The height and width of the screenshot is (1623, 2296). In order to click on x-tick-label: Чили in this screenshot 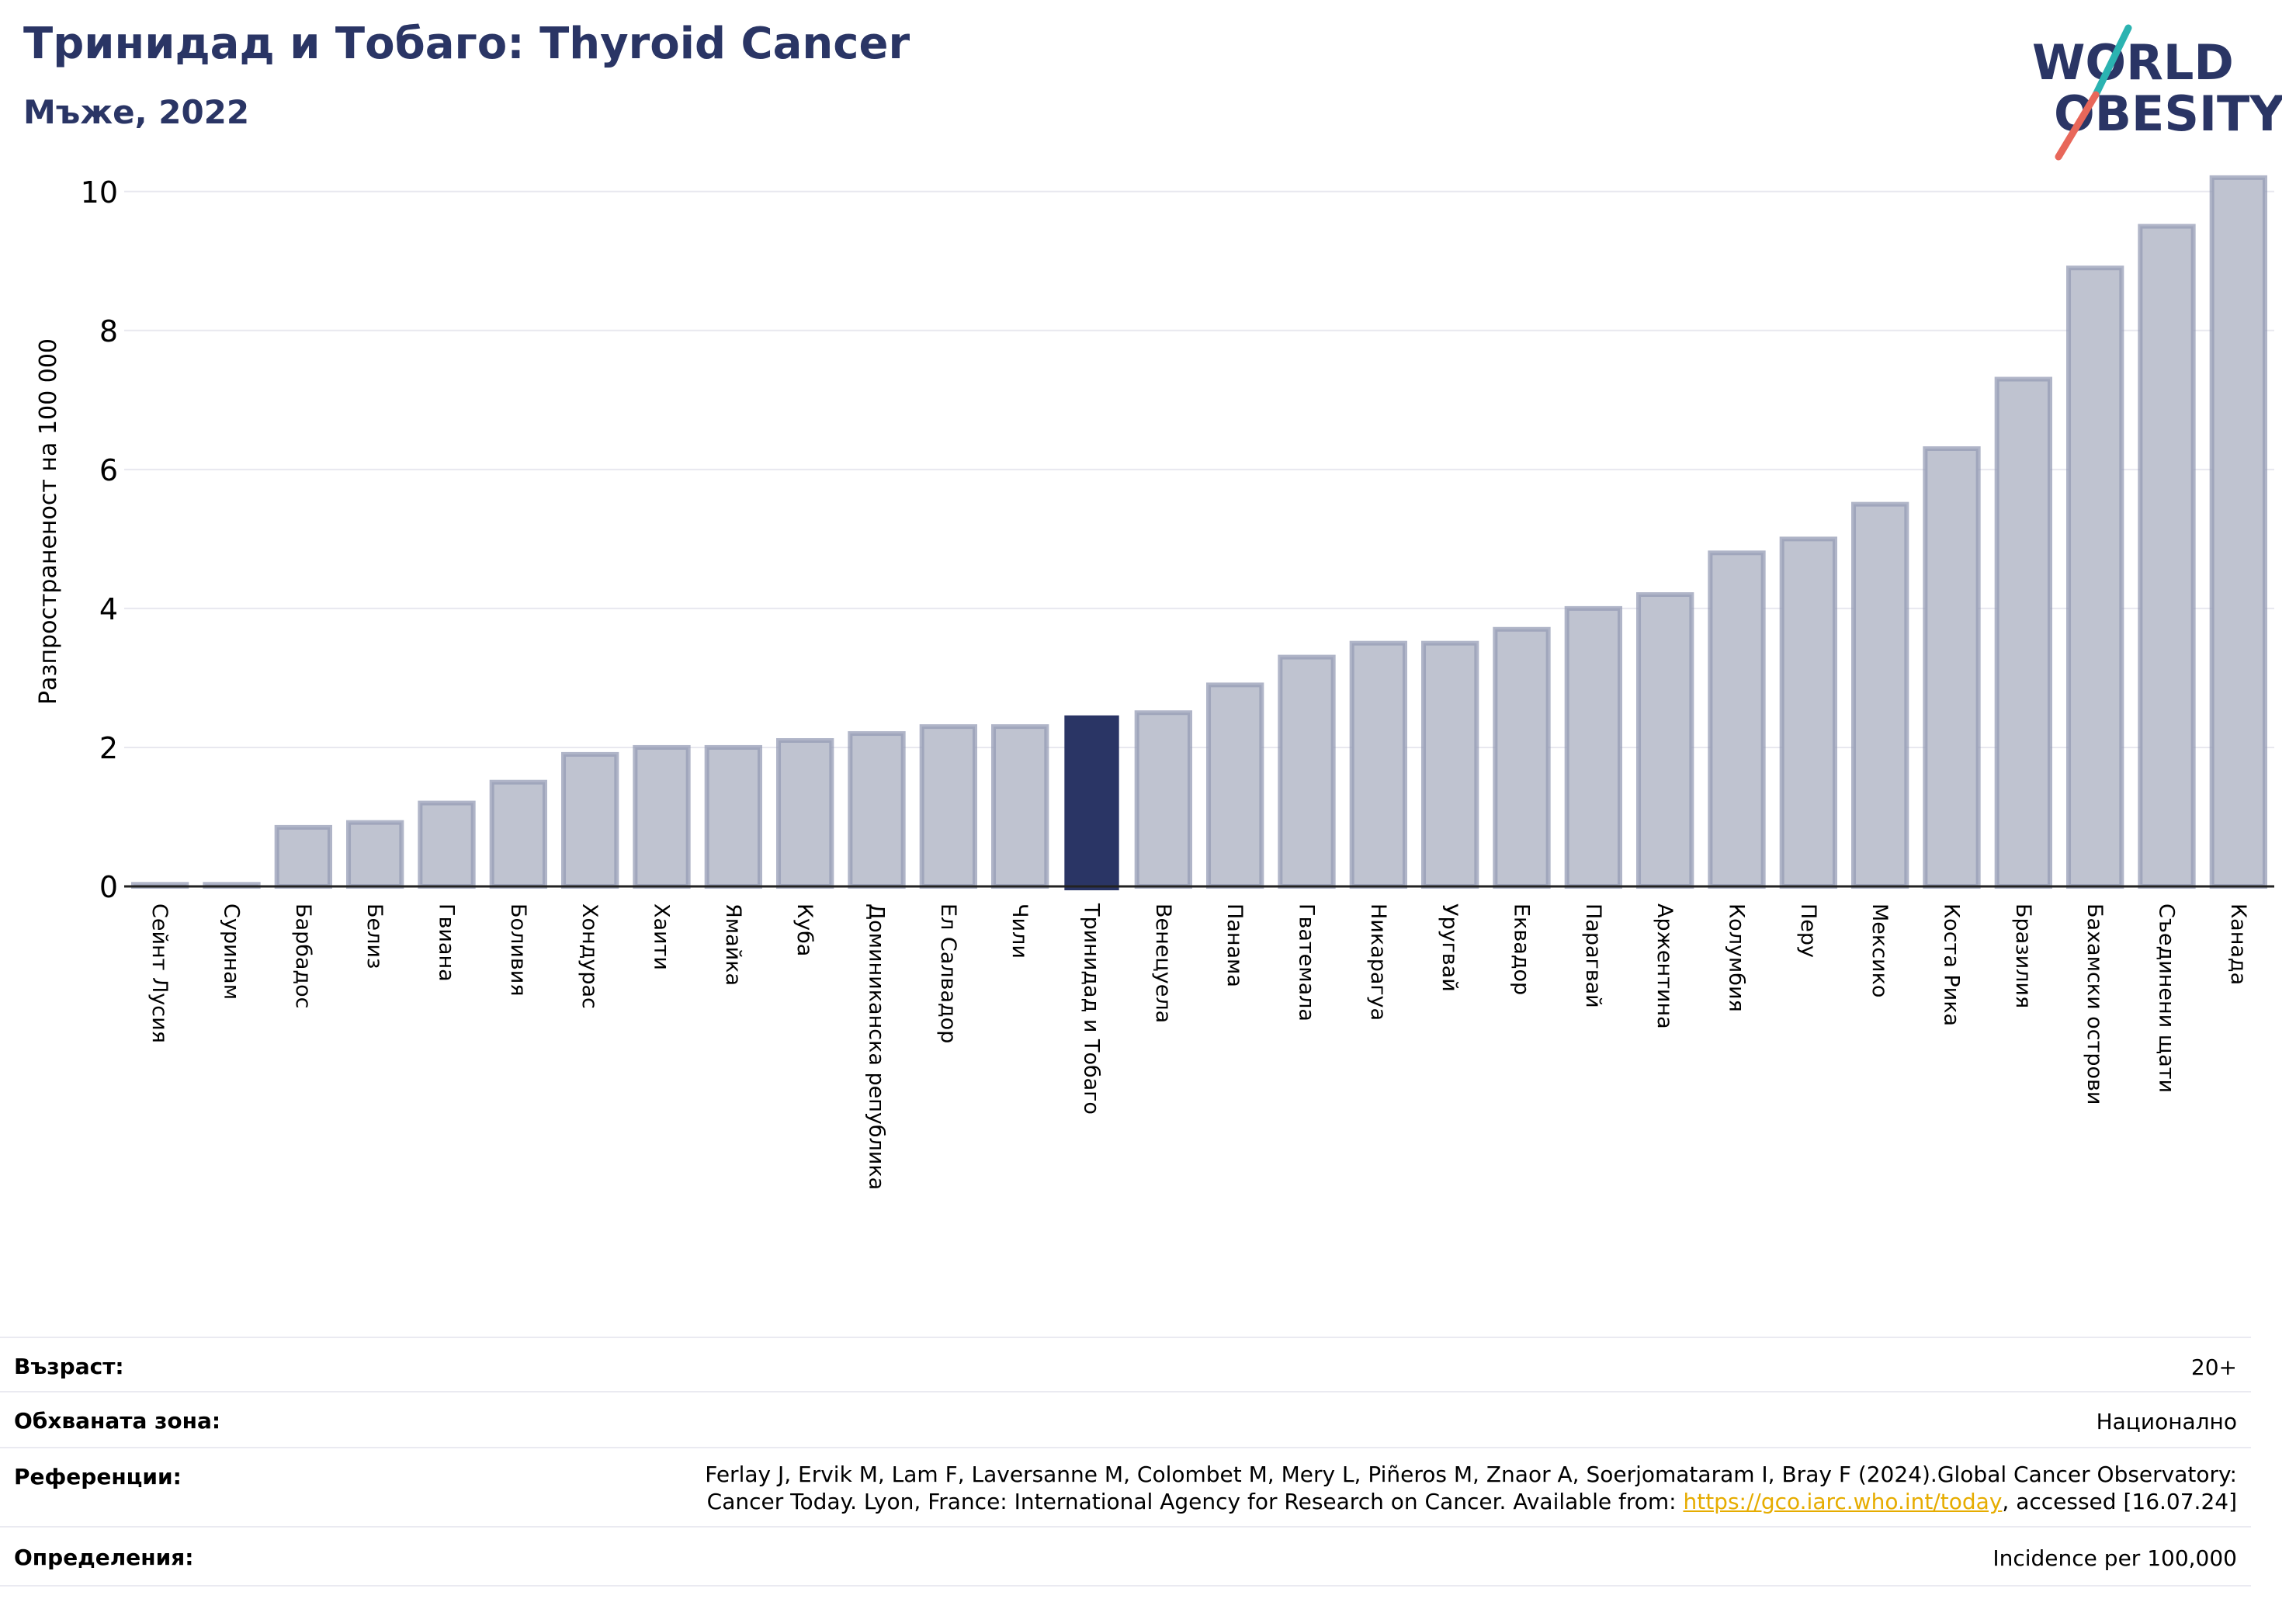, I will do `click(1020, 931)`.